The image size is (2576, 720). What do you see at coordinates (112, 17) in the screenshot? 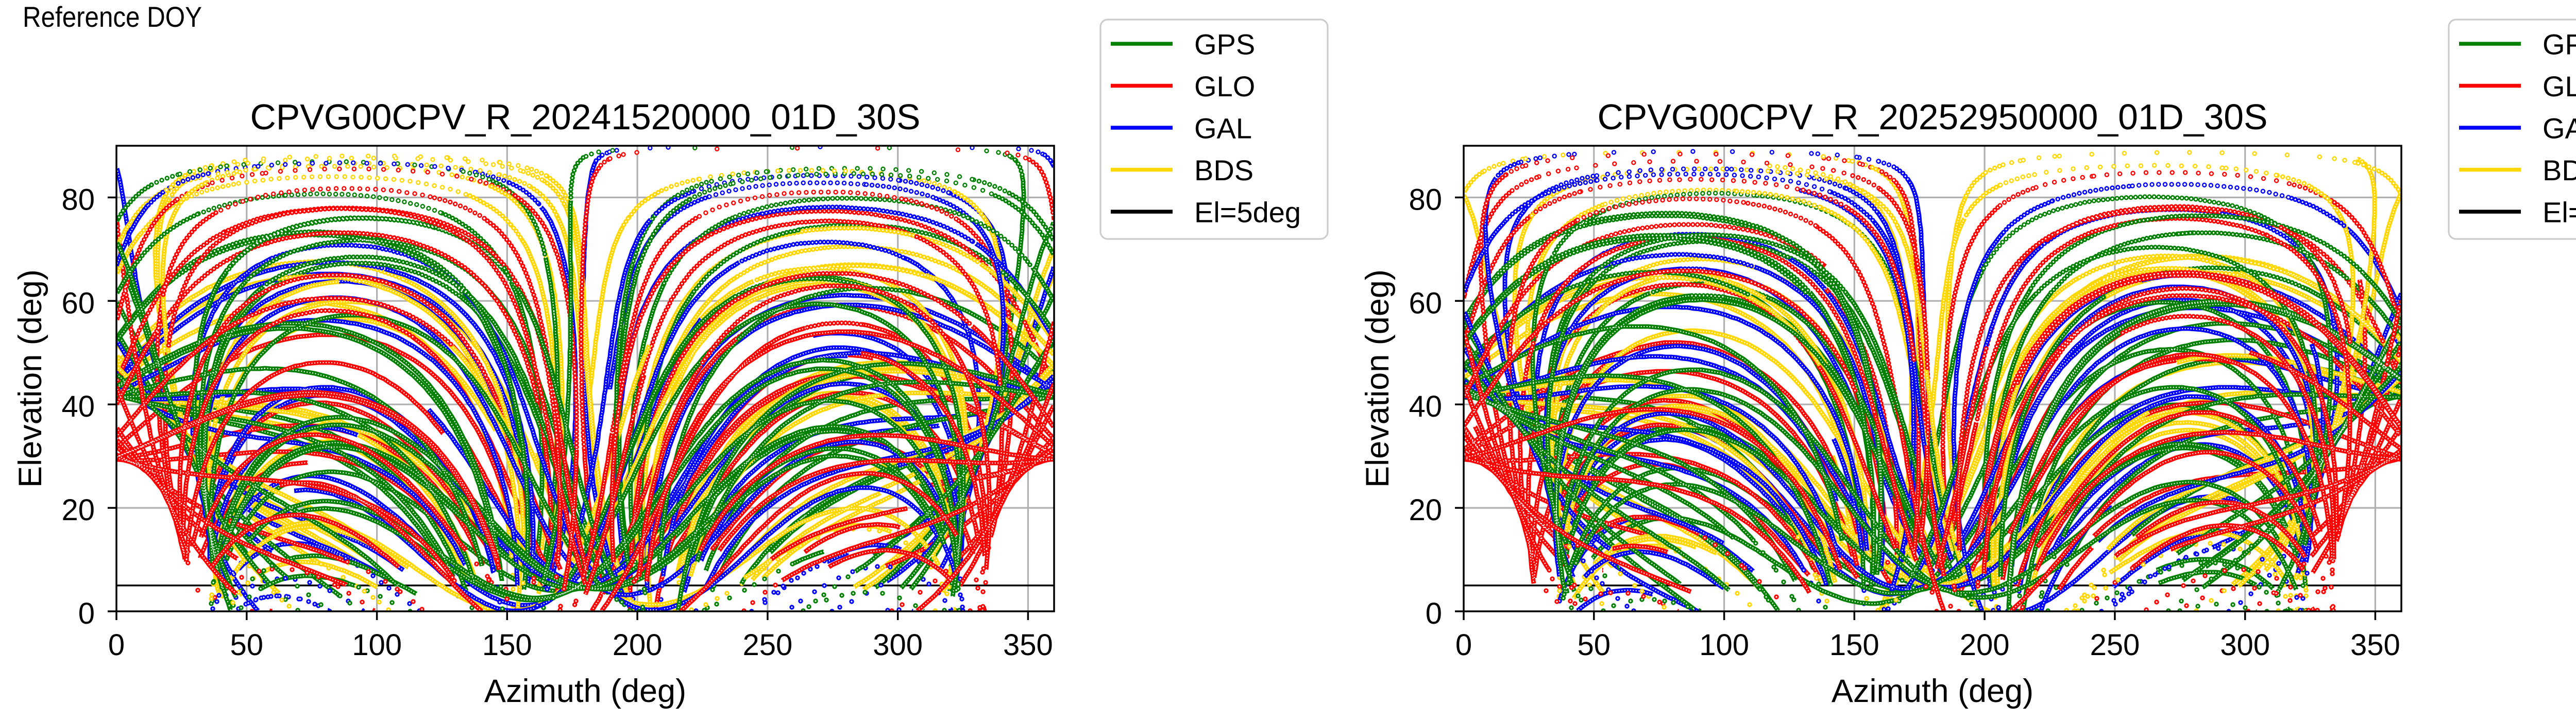
I see `svg-text: Reference DOY` at bounding box center [112, 17].